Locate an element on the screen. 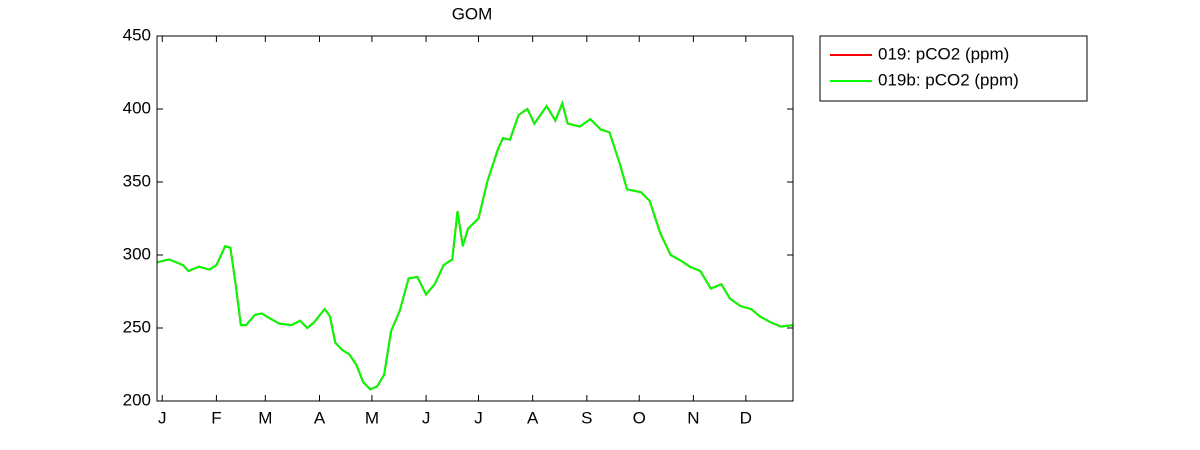 This screenshot has height=450, width=1200. y-tick-label: 300 is located at coordinates (137, 253).